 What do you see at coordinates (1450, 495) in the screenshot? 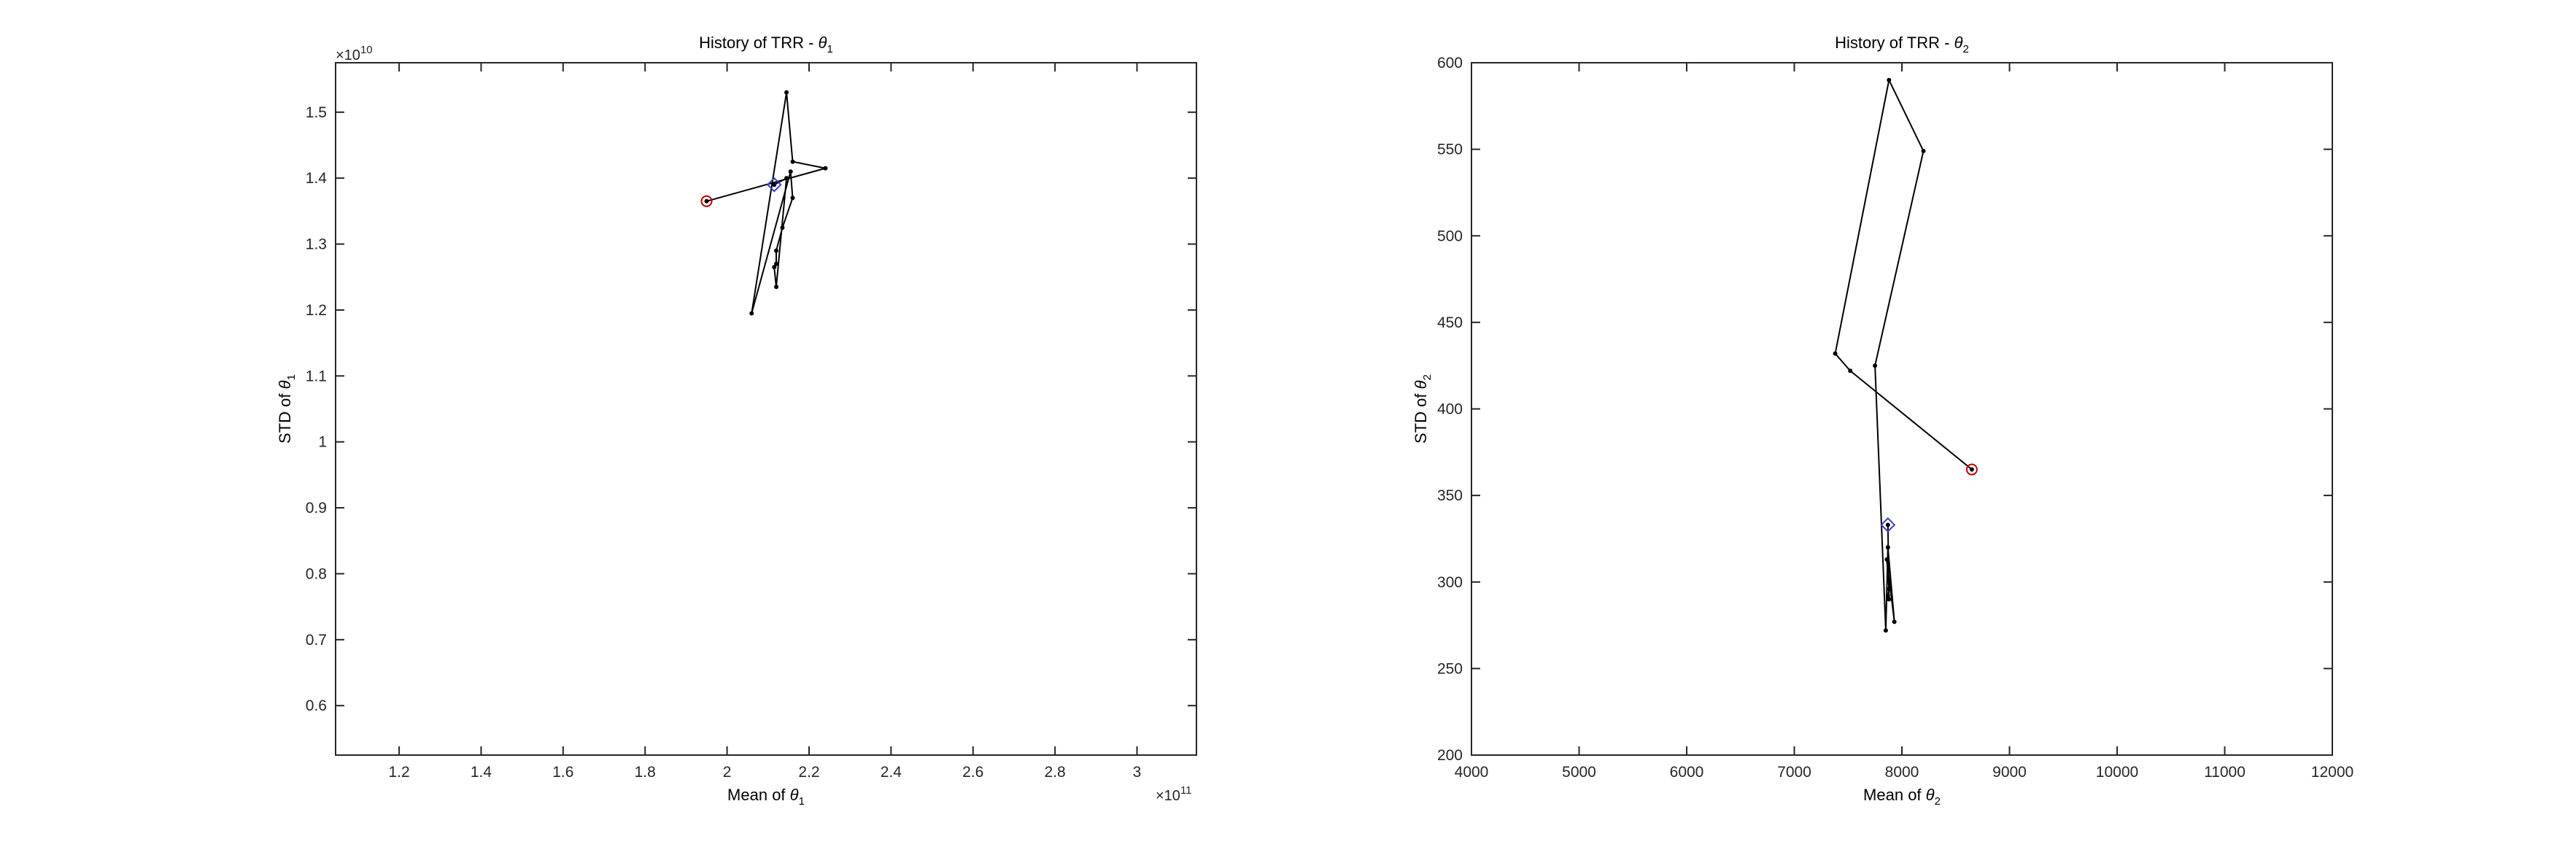
I see `y-tick-label: 350` at bounding box center [1450, 495].